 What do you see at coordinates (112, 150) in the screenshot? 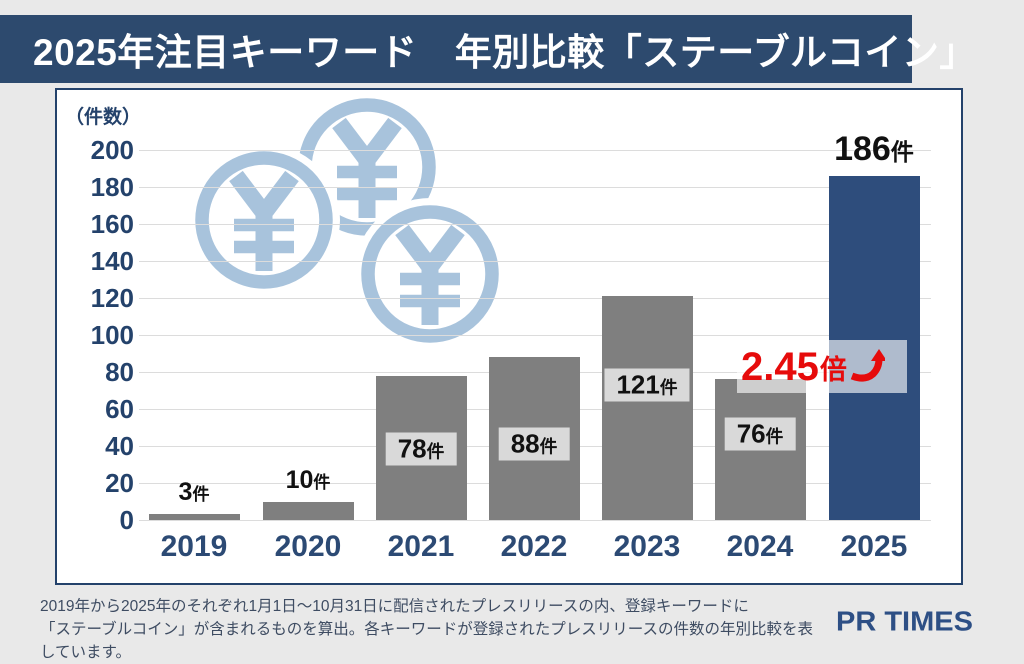
I see `y-tick-label: 200` at bounding box center [112, 150].